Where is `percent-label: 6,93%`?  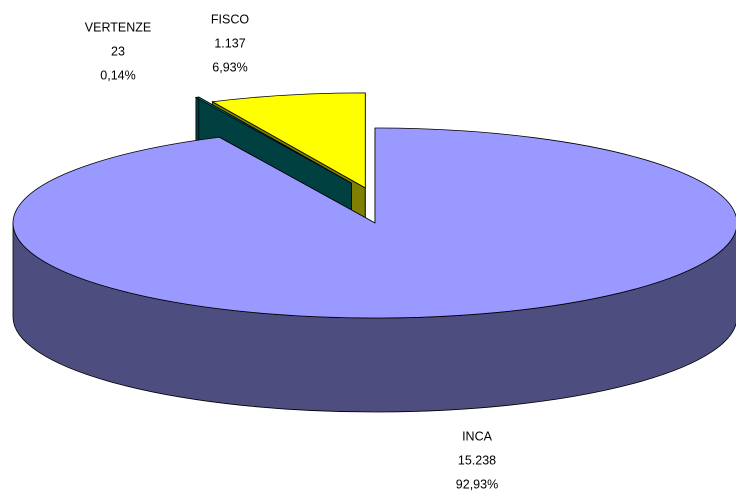
percent-label: 6,93% is located at coordinates (229, 67).